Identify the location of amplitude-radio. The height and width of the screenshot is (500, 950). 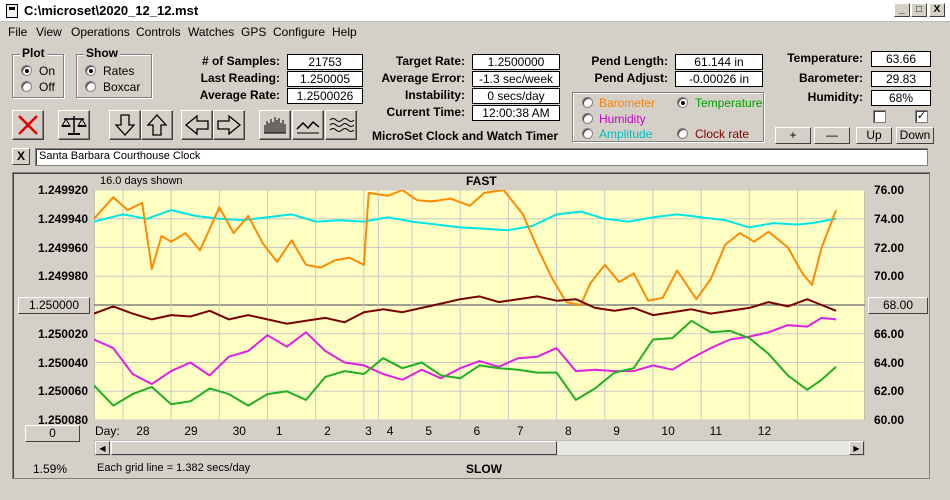
(587, 133).